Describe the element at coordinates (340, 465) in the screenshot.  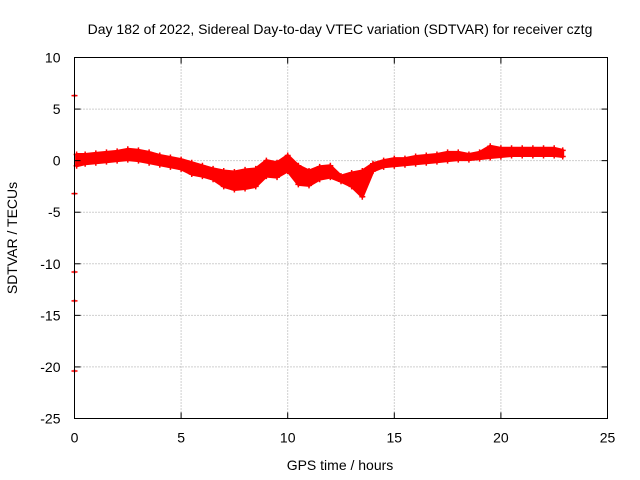
I see `x-axis-label: GPS time / hours` at that location.